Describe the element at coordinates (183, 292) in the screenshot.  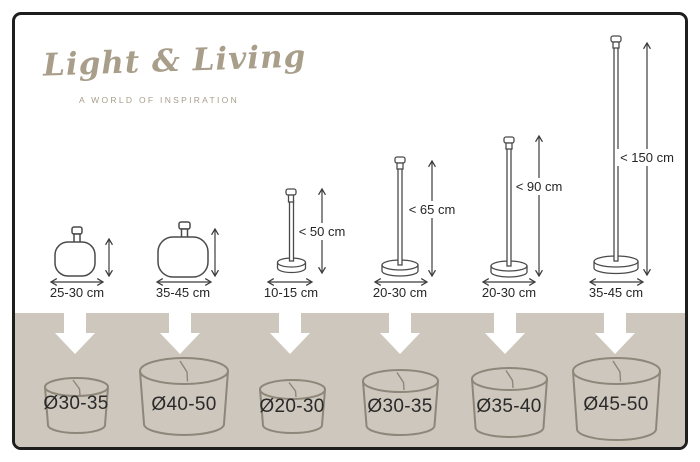
I see `lamp2-base-width-label: 35-45 cm` at that location.